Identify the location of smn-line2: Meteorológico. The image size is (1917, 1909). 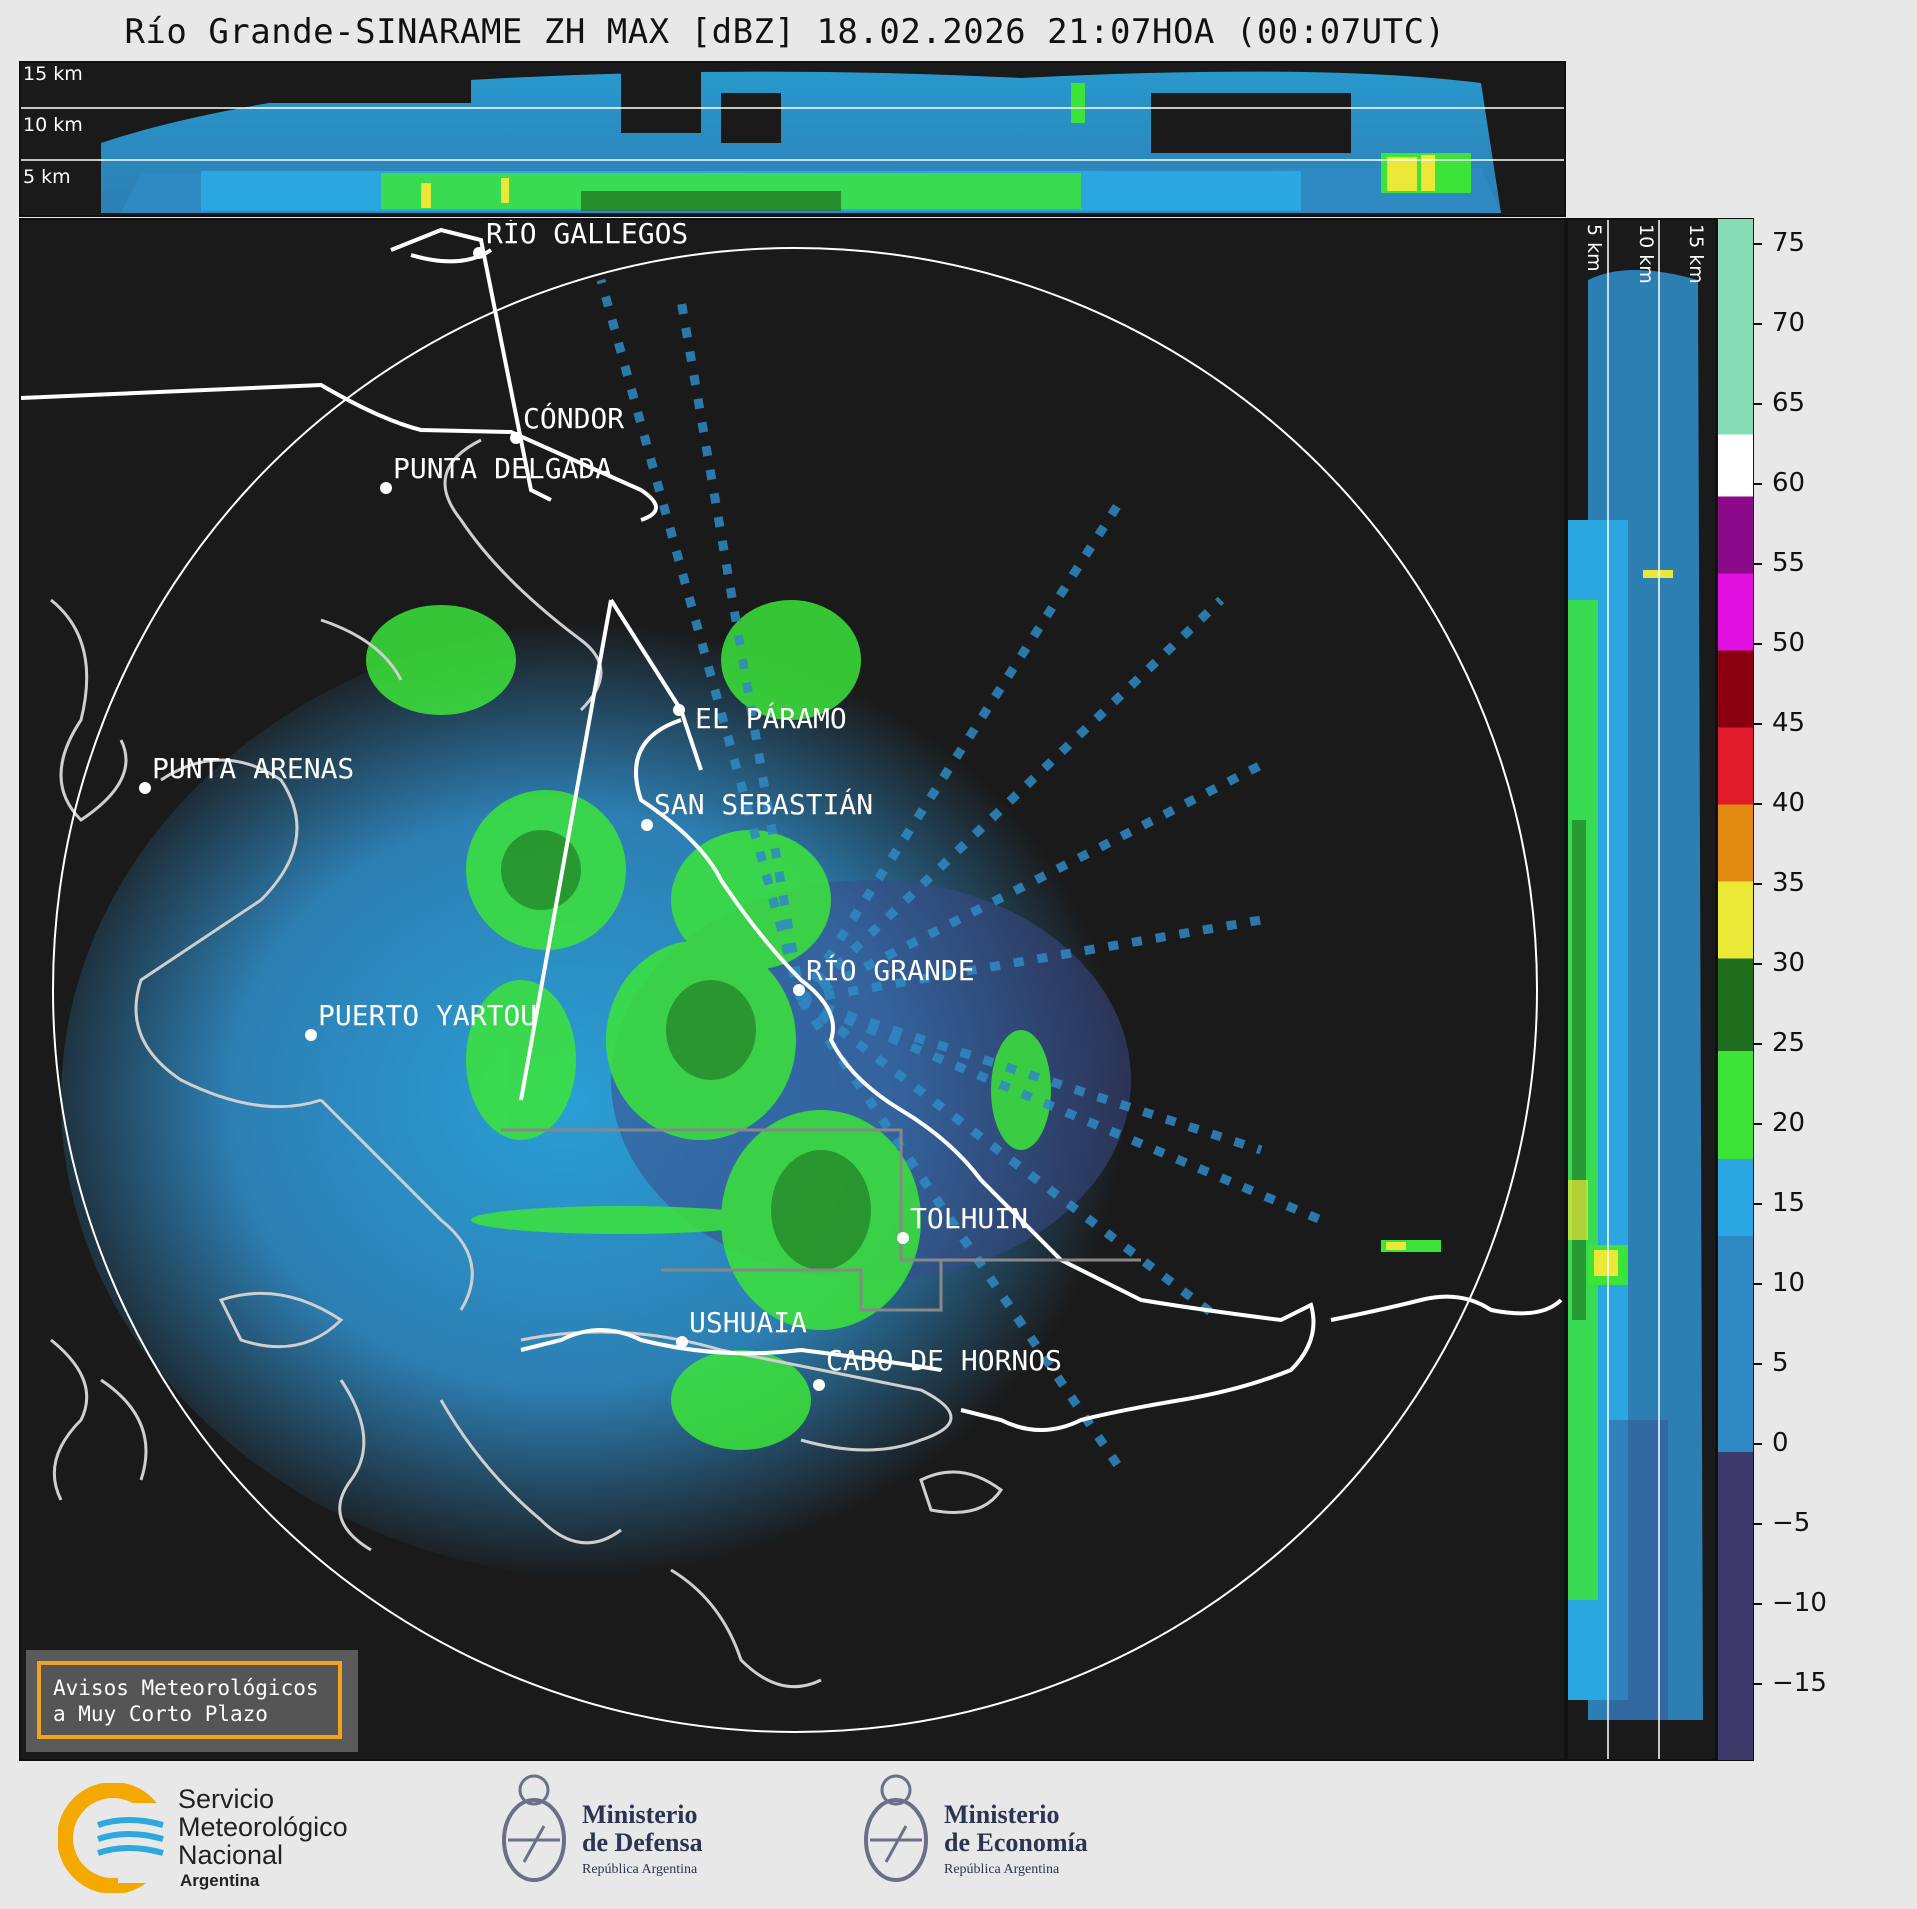
(263, 1827).